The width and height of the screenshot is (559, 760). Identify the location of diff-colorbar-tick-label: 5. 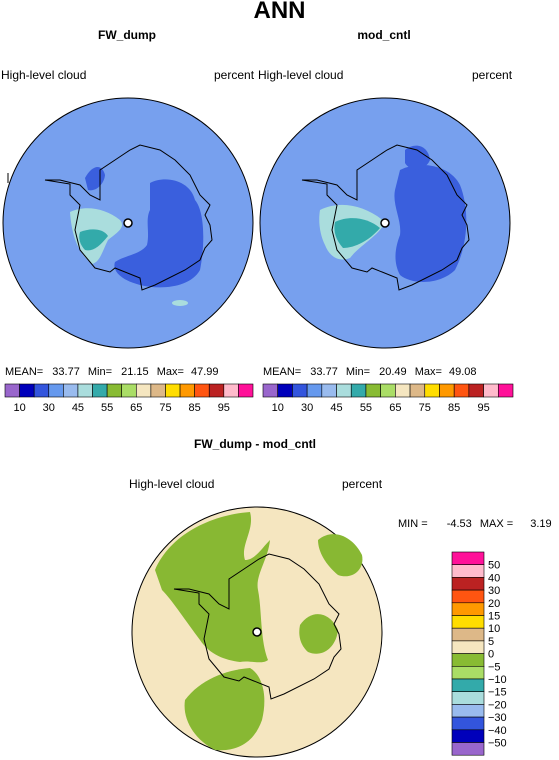
(491, 642).